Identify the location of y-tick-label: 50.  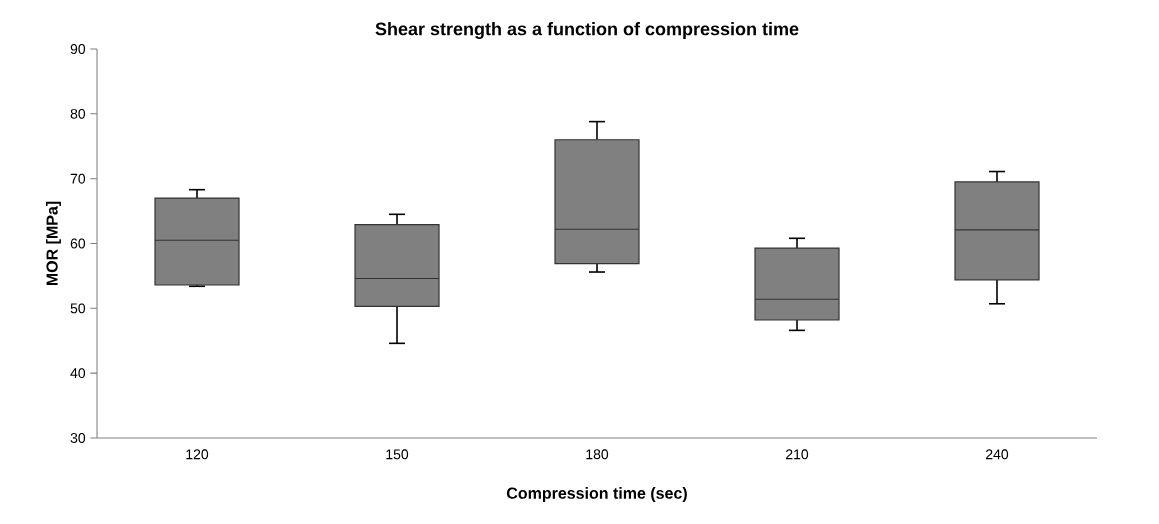
(78, 308).